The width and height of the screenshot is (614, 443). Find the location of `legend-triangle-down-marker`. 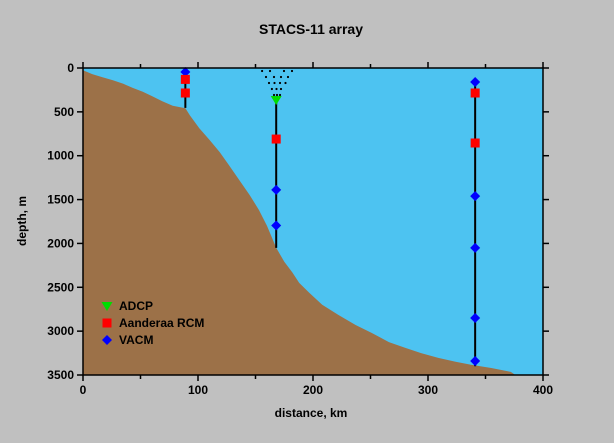

legend-triangle-down-marker is located at coordinates (107, 306).